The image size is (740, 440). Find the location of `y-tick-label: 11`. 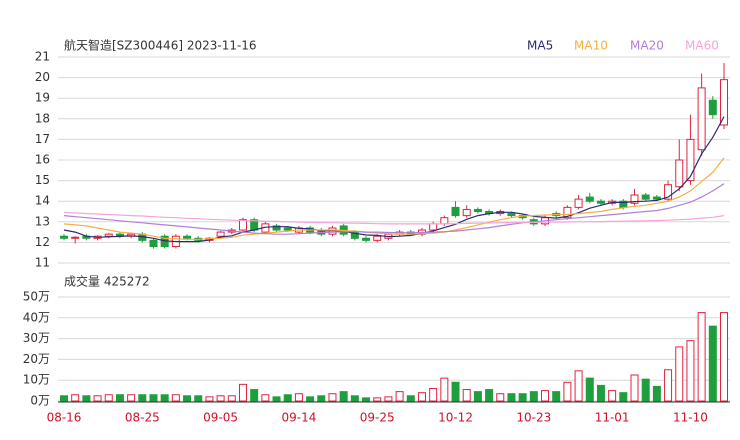

y-tick-label: 11 is located at coordinates (42, 263).